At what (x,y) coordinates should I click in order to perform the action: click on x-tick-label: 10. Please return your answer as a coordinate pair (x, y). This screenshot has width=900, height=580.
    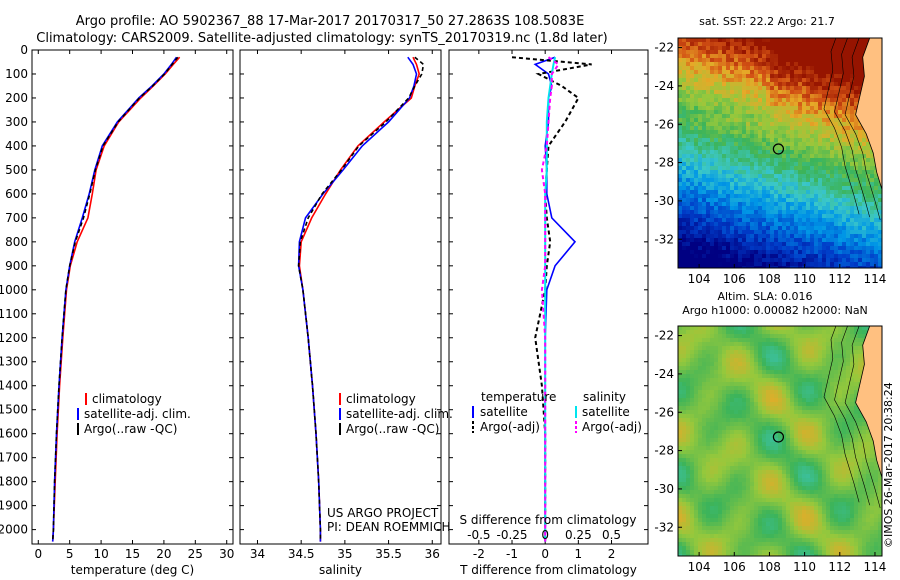
    Looking at the image, I should click on (100, 554).